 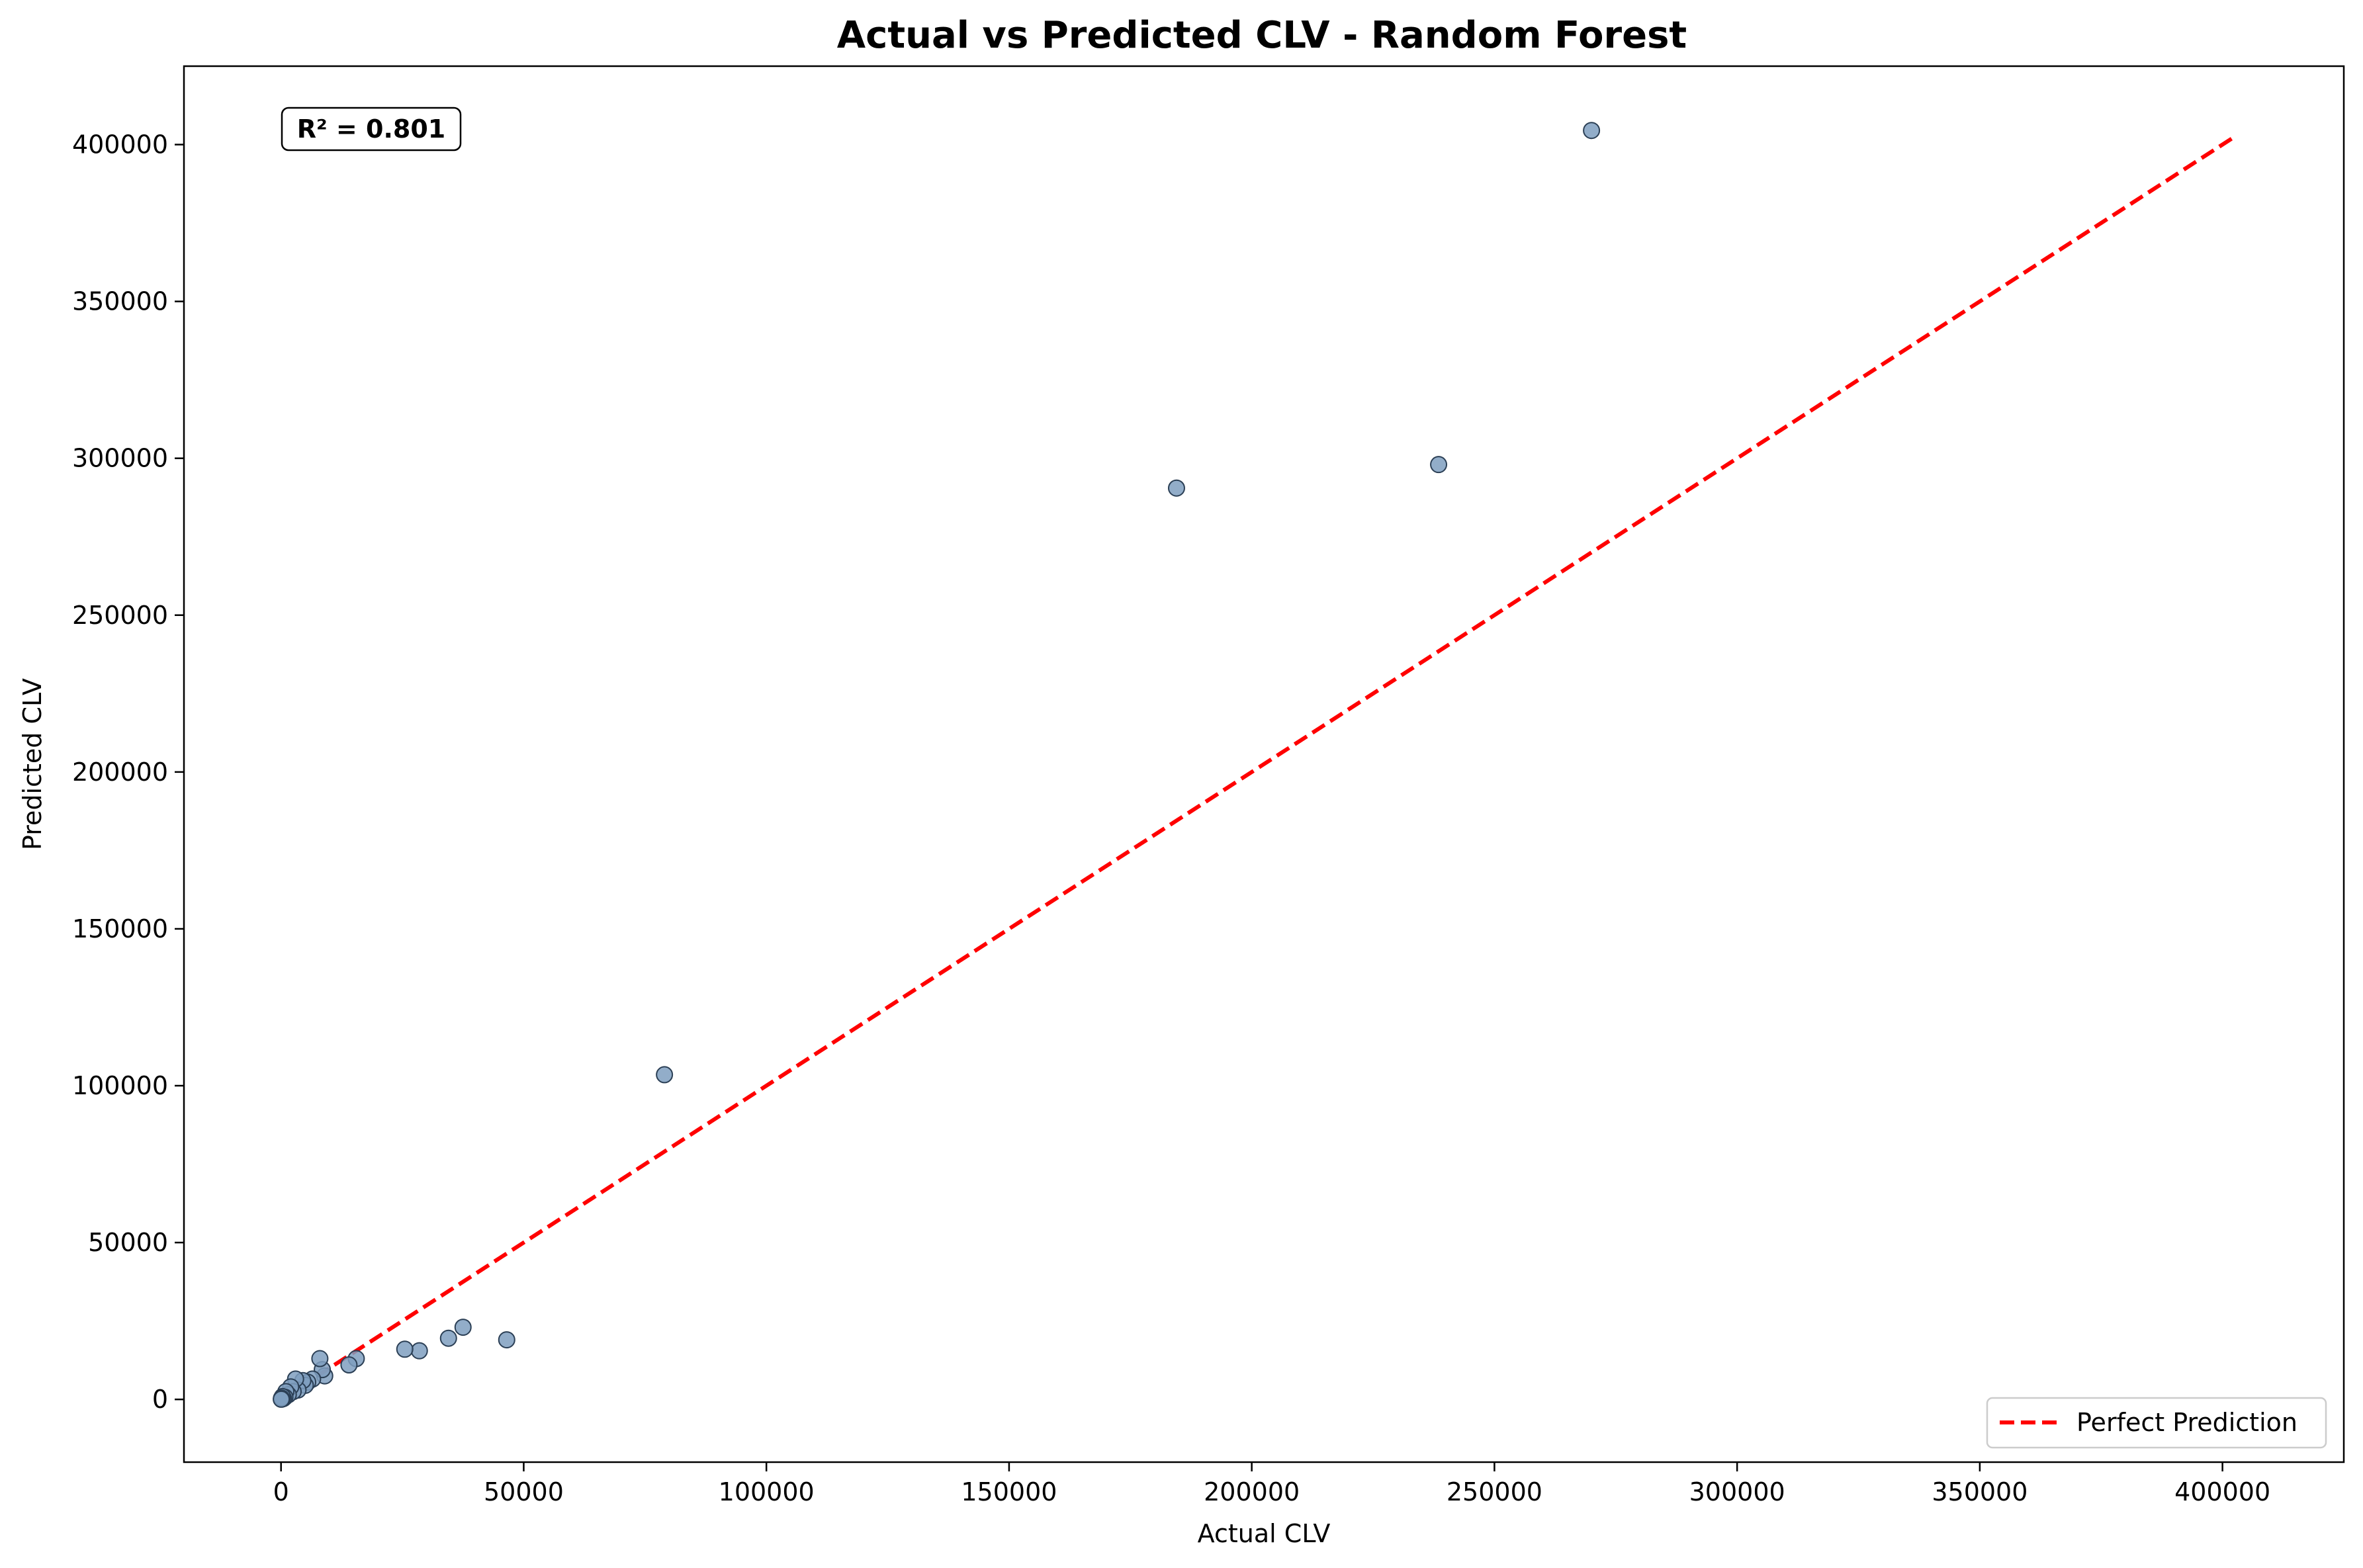 I want to click on y-tick-label: 250000, so click(x=120, y=616).